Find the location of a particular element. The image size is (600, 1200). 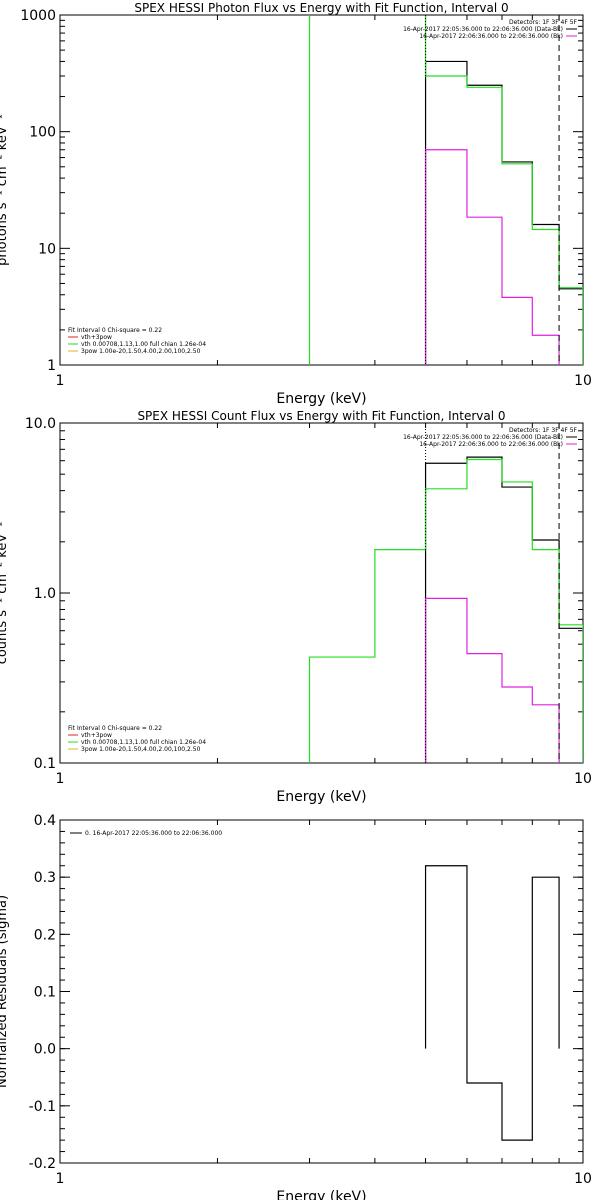

y-tick-label: 100 is located at coordinates (42, 133).